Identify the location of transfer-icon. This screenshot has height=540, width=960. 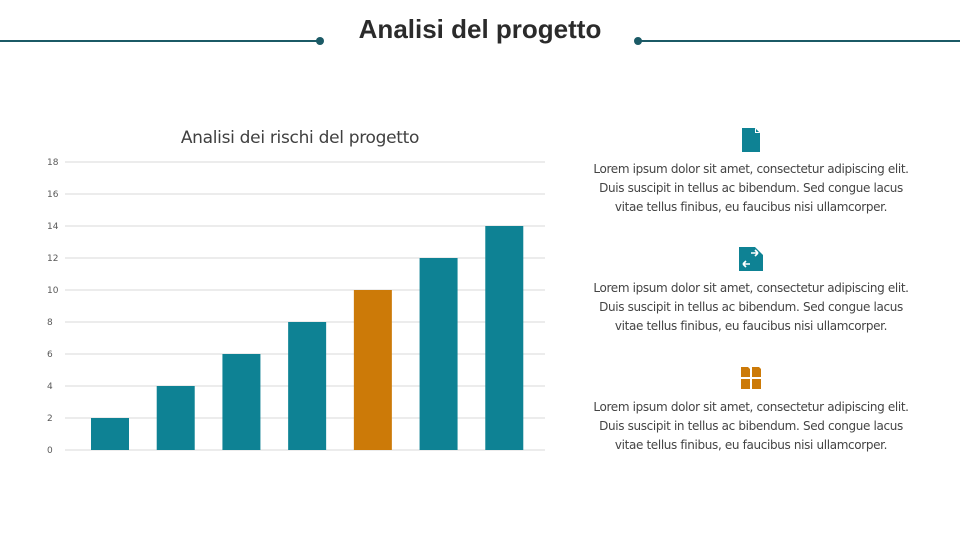
(751, 259).